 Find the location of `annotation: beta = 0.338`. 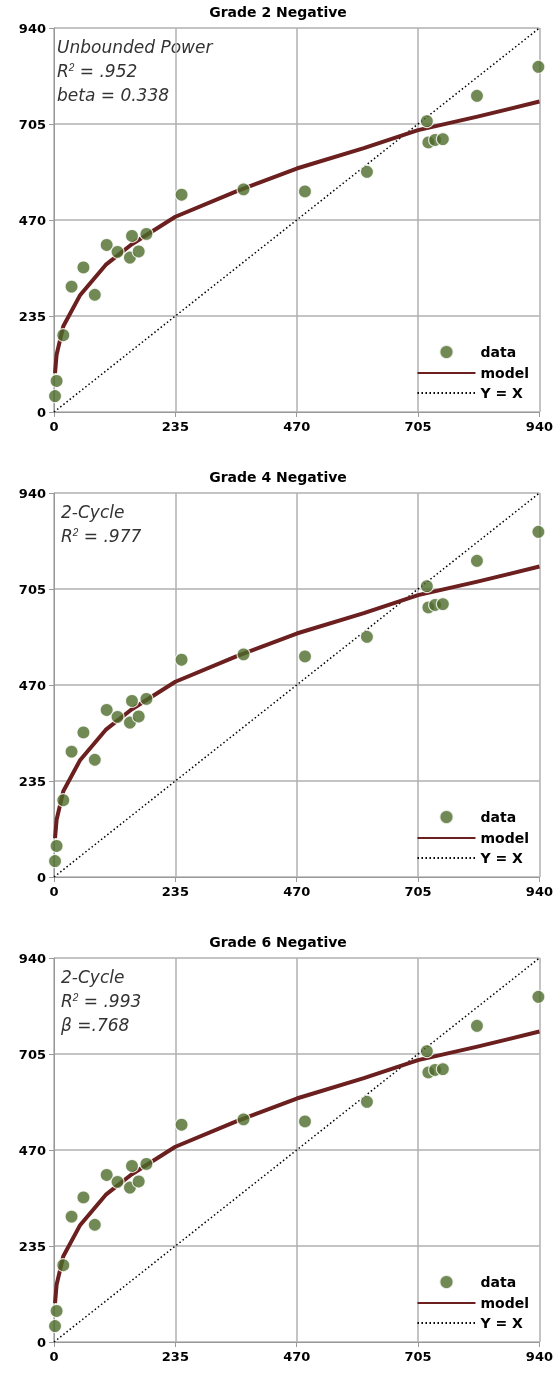

annotation: beta = 0.338 is located at coordinates (113, 94).